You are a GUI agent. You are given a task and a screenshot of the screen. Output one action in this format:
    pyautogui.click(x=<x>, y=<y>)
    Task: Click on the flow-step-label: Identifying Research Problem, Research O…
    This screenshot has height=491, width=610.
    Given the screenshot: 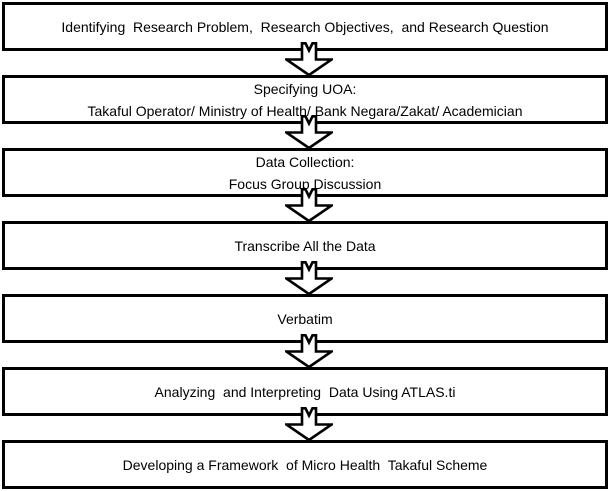 What is the action you would take?
    pyautogui.click(x=305, y=26)
    